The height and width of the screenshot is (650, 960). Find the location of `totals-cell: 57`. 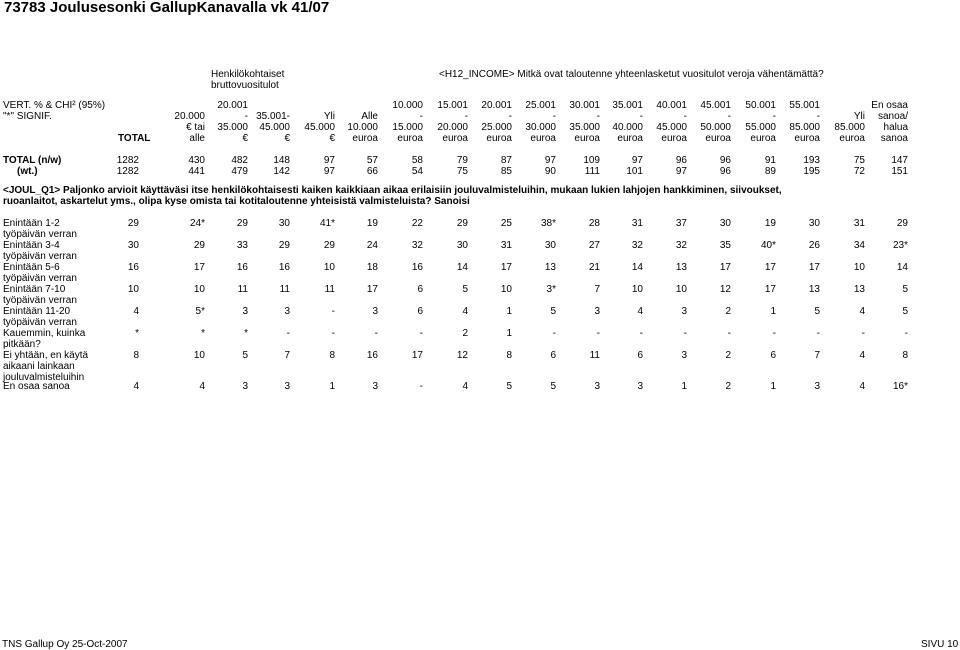

totals-cell: 57 is located at coordinates (372, 160).